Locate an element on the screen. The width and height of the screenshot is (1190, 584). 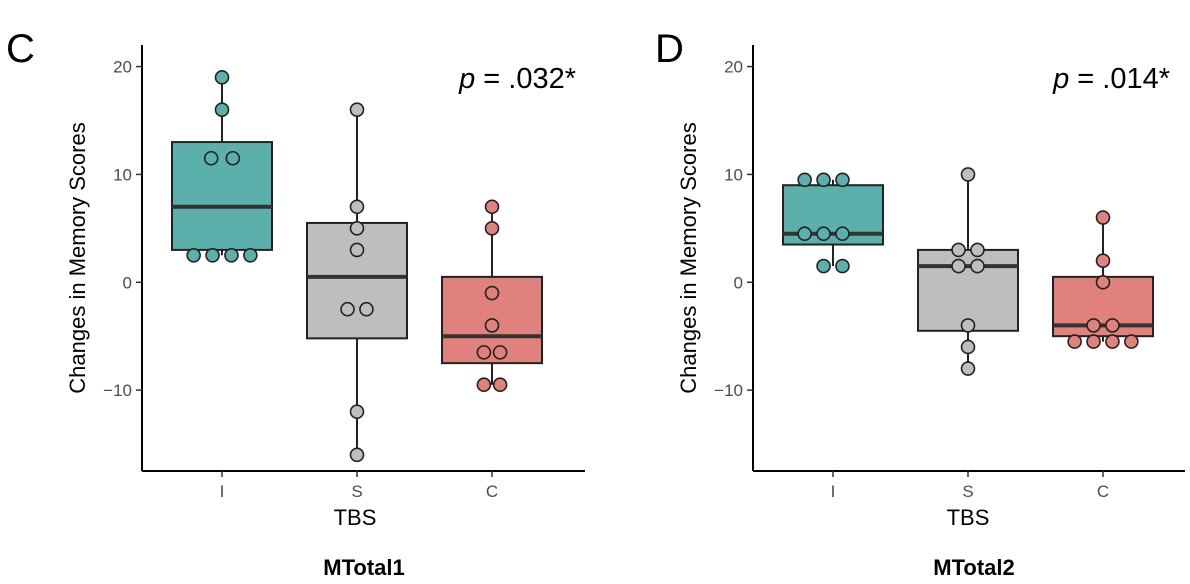
y-axis-label-c: Changes in Memory Scores is located at coordinates (77, 257).